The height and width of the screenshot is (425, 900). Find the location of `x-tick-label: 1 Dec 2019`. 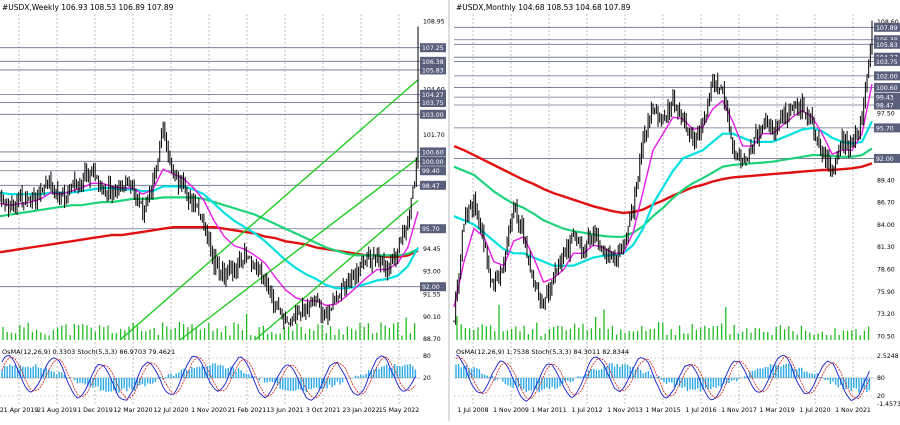

x-tick-label: 1 Dec 2019 is located at coordinates (95, 410).